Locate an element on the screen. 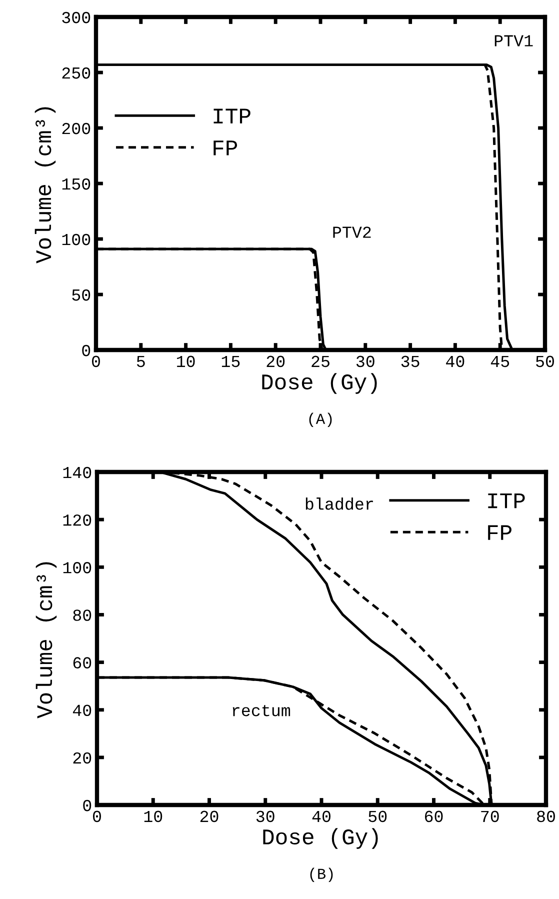 The image size is (559, 899). y-tick-label: 150 is located at coordinates (76, 184).